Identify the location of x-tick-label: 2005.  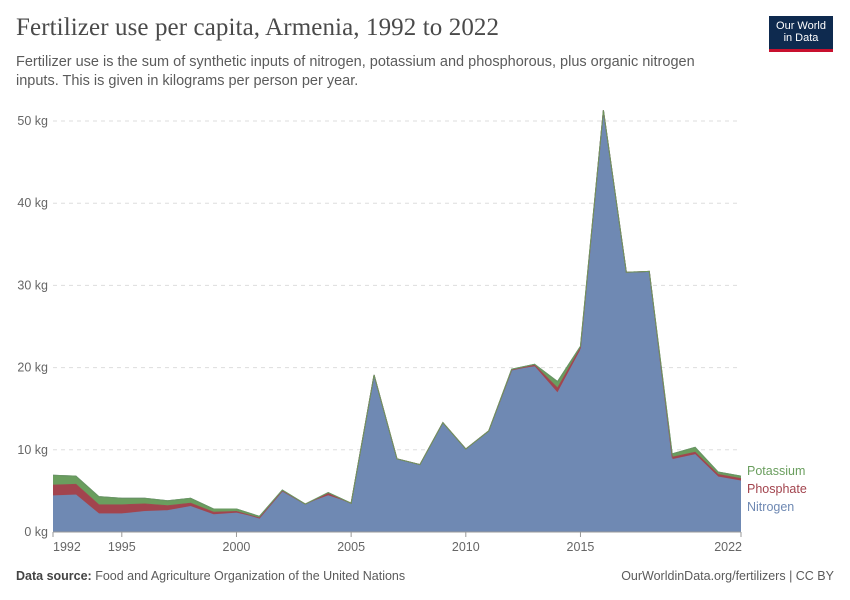
(351, 547).